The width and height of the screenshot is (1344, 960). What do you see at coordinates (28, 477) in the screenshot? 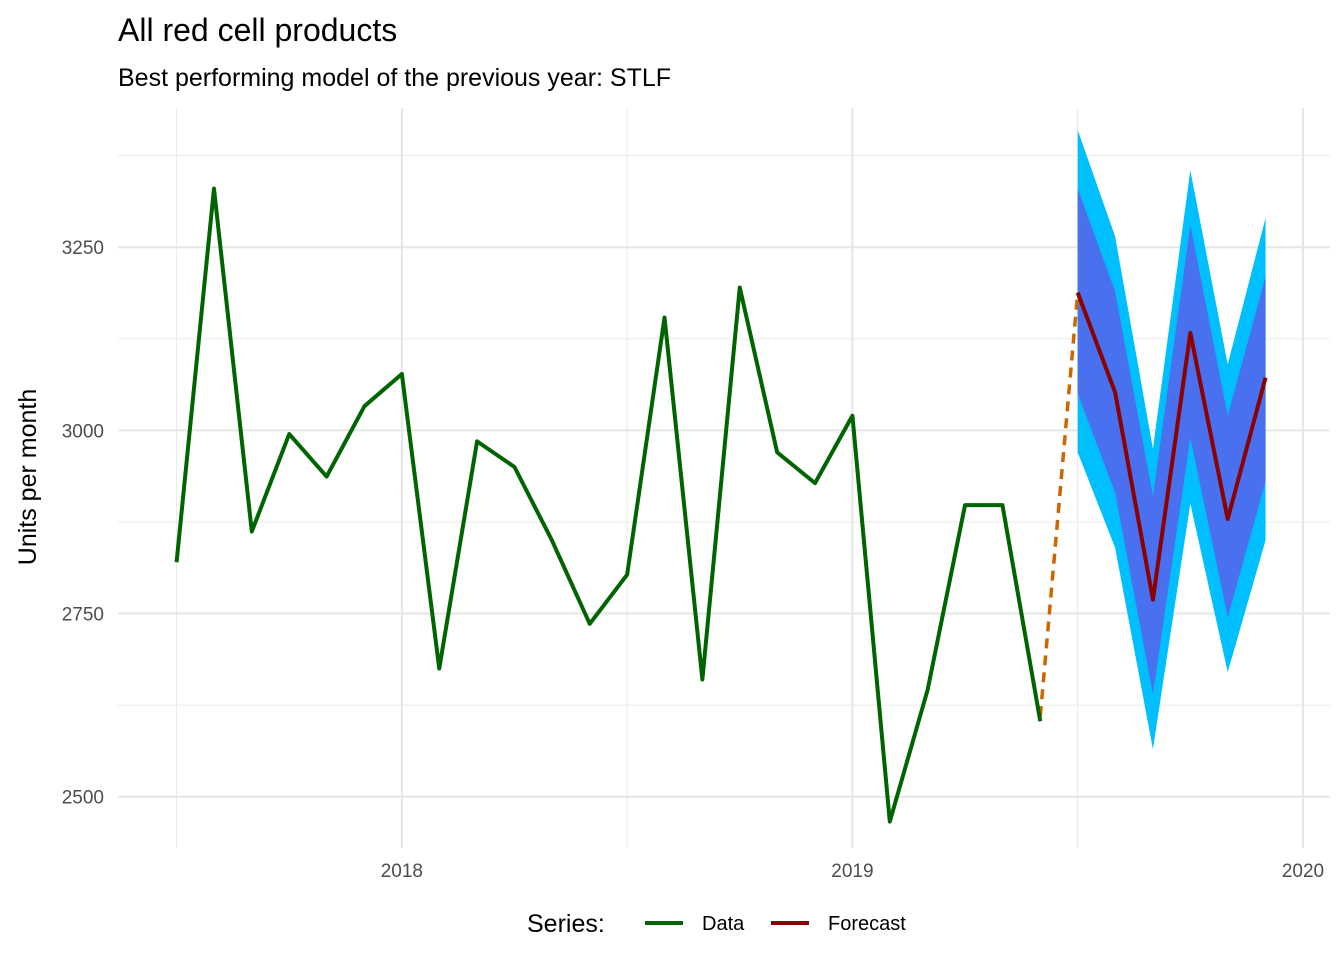
I see `y-axis-title: Units per month` at bounding box center [28, 477].